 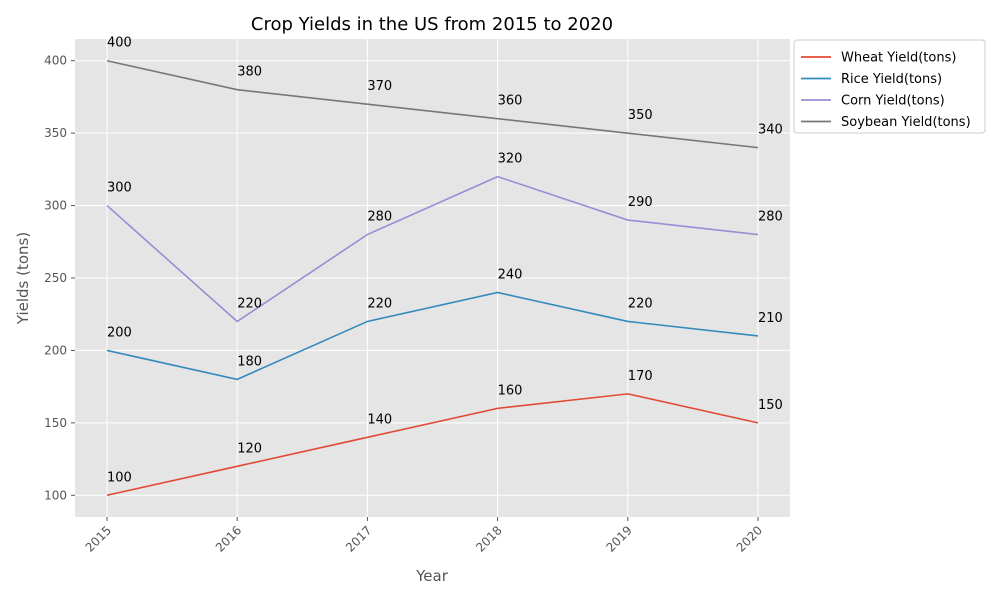 I want to click on x-tick-label: 2016, so click(x=228, y=538).